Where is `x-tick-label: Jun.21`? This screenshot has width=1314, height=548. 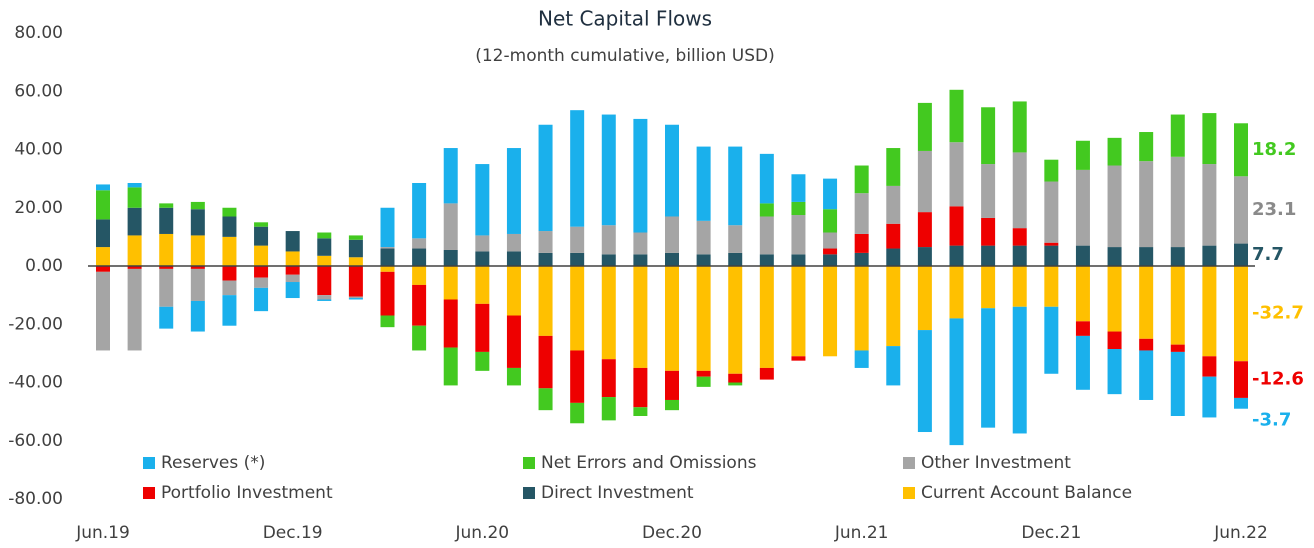
x-tick-label: Jun.21 is located at coordinates (861, 533).